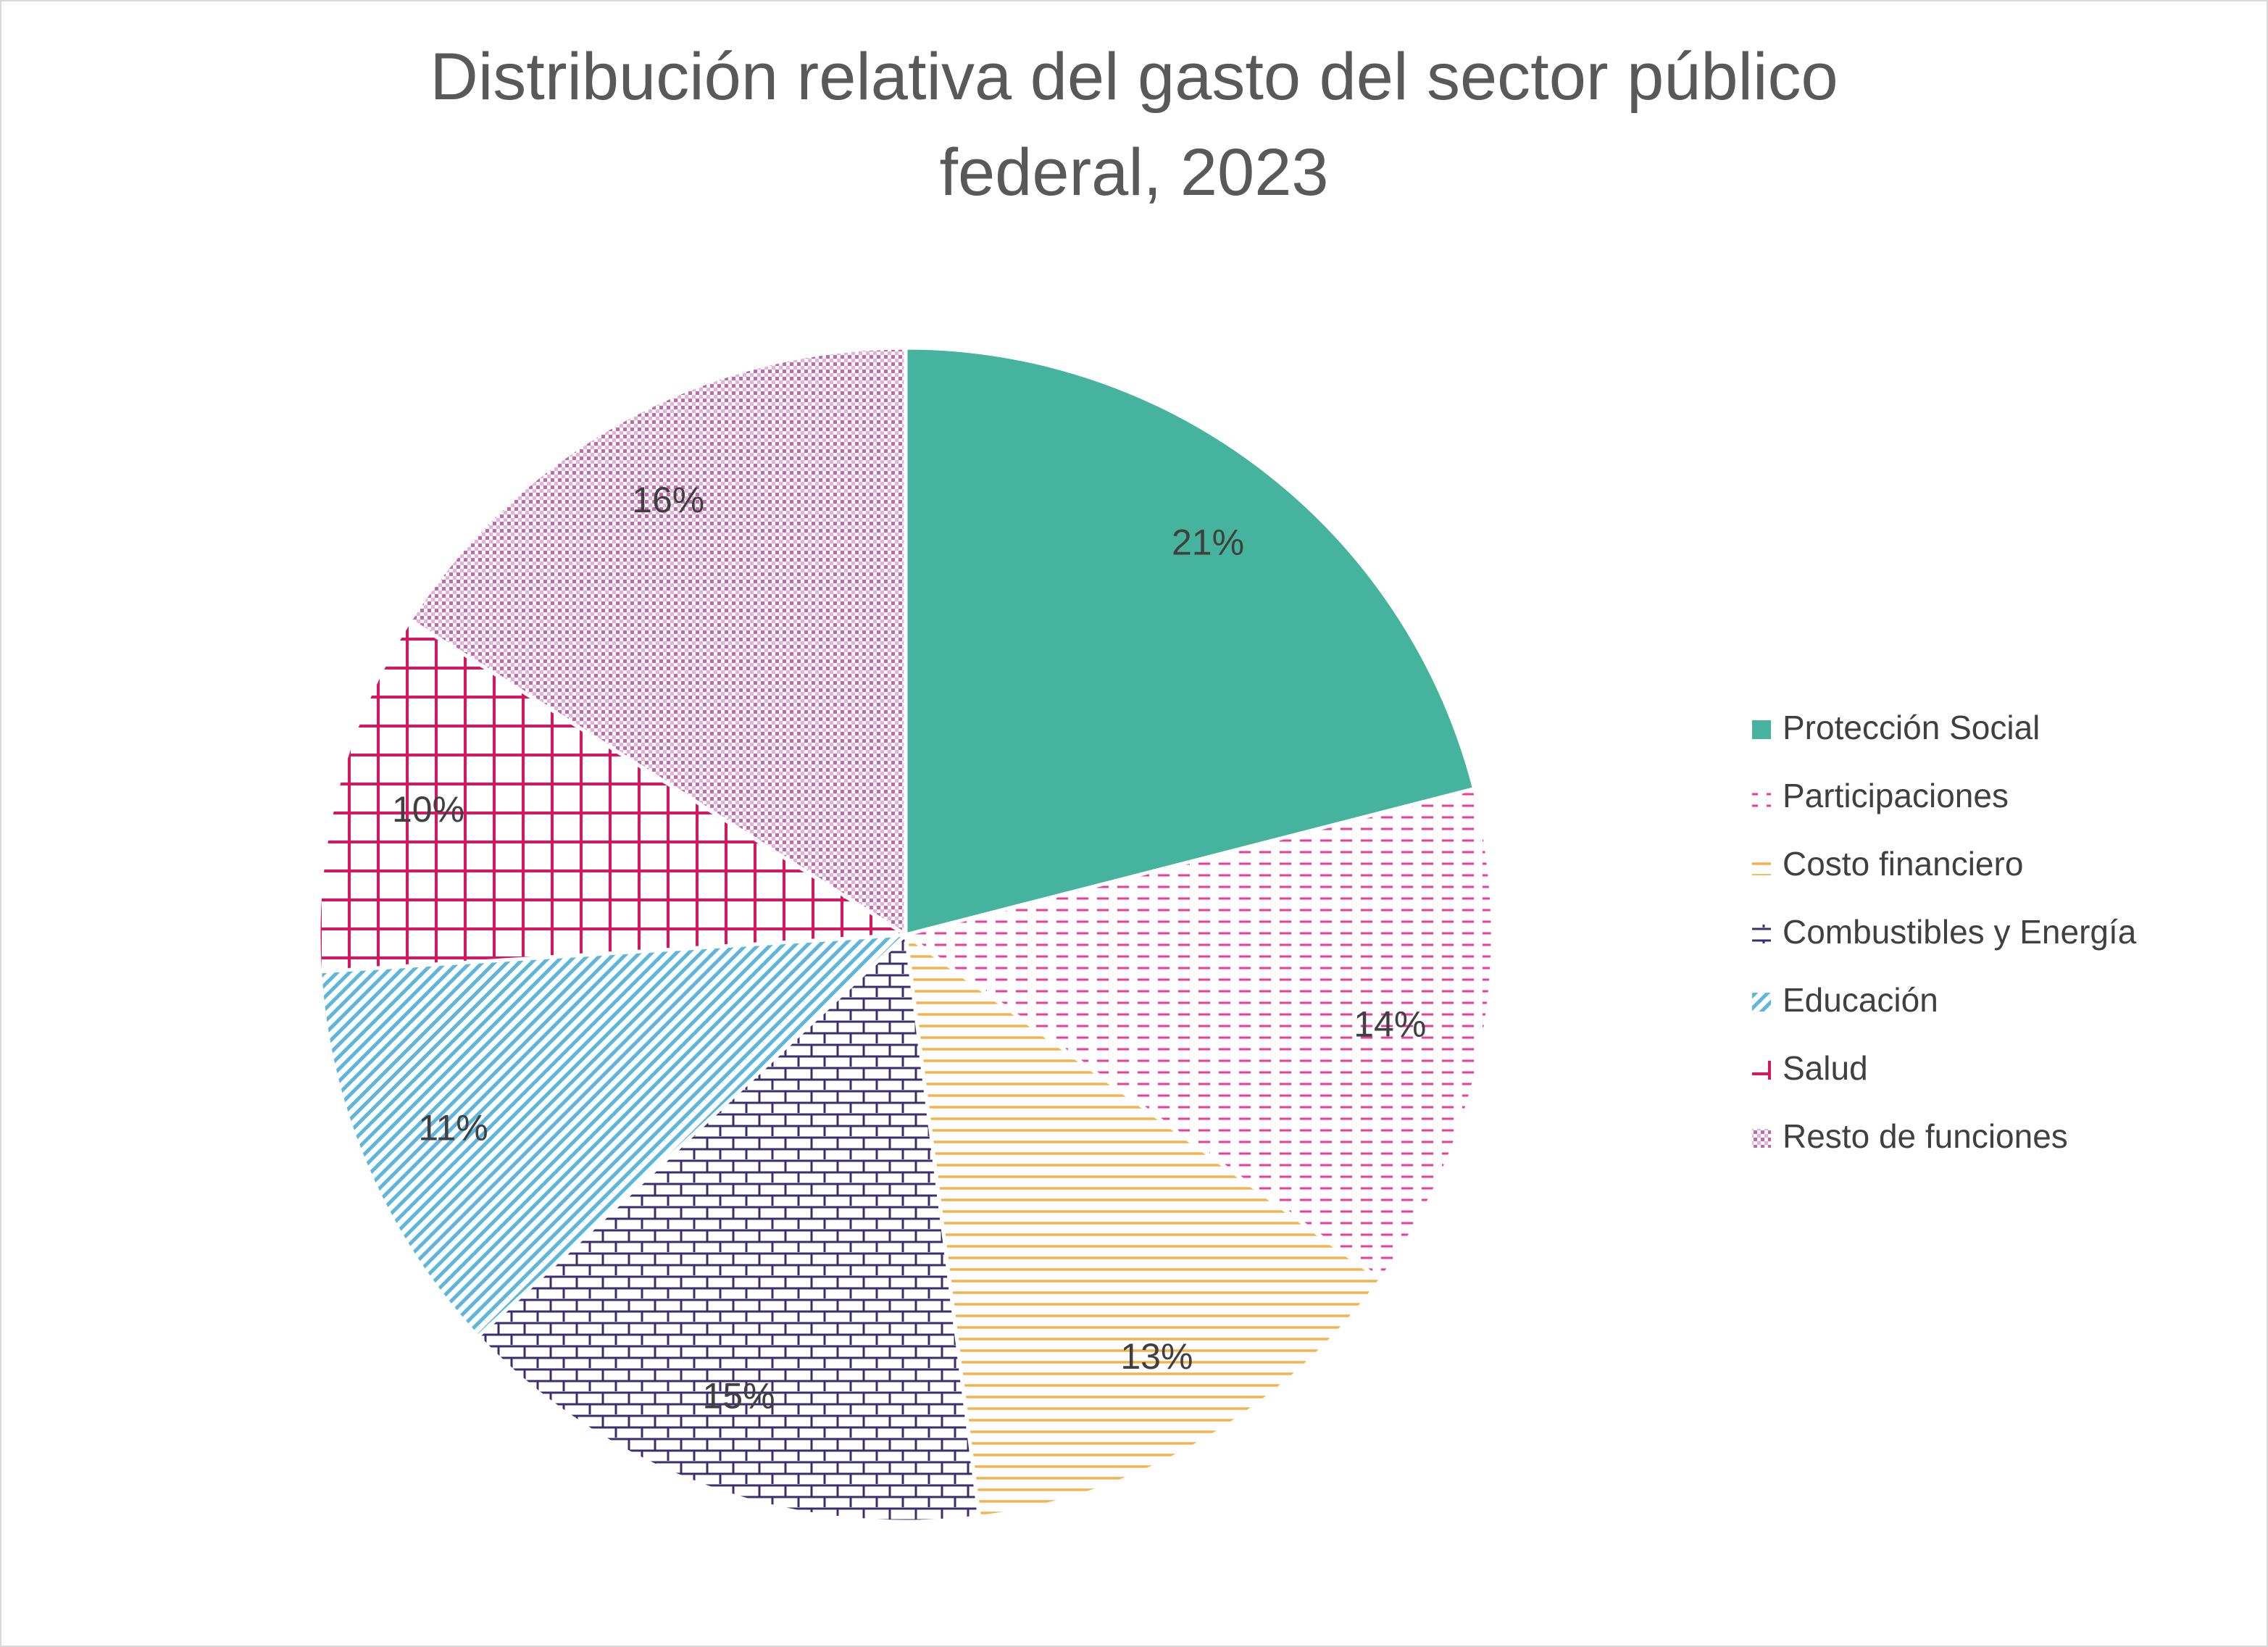  Describe the element at coordinates (1825, 1068) in the screenshot. I see `legend-label-salud: Salud` at that location.